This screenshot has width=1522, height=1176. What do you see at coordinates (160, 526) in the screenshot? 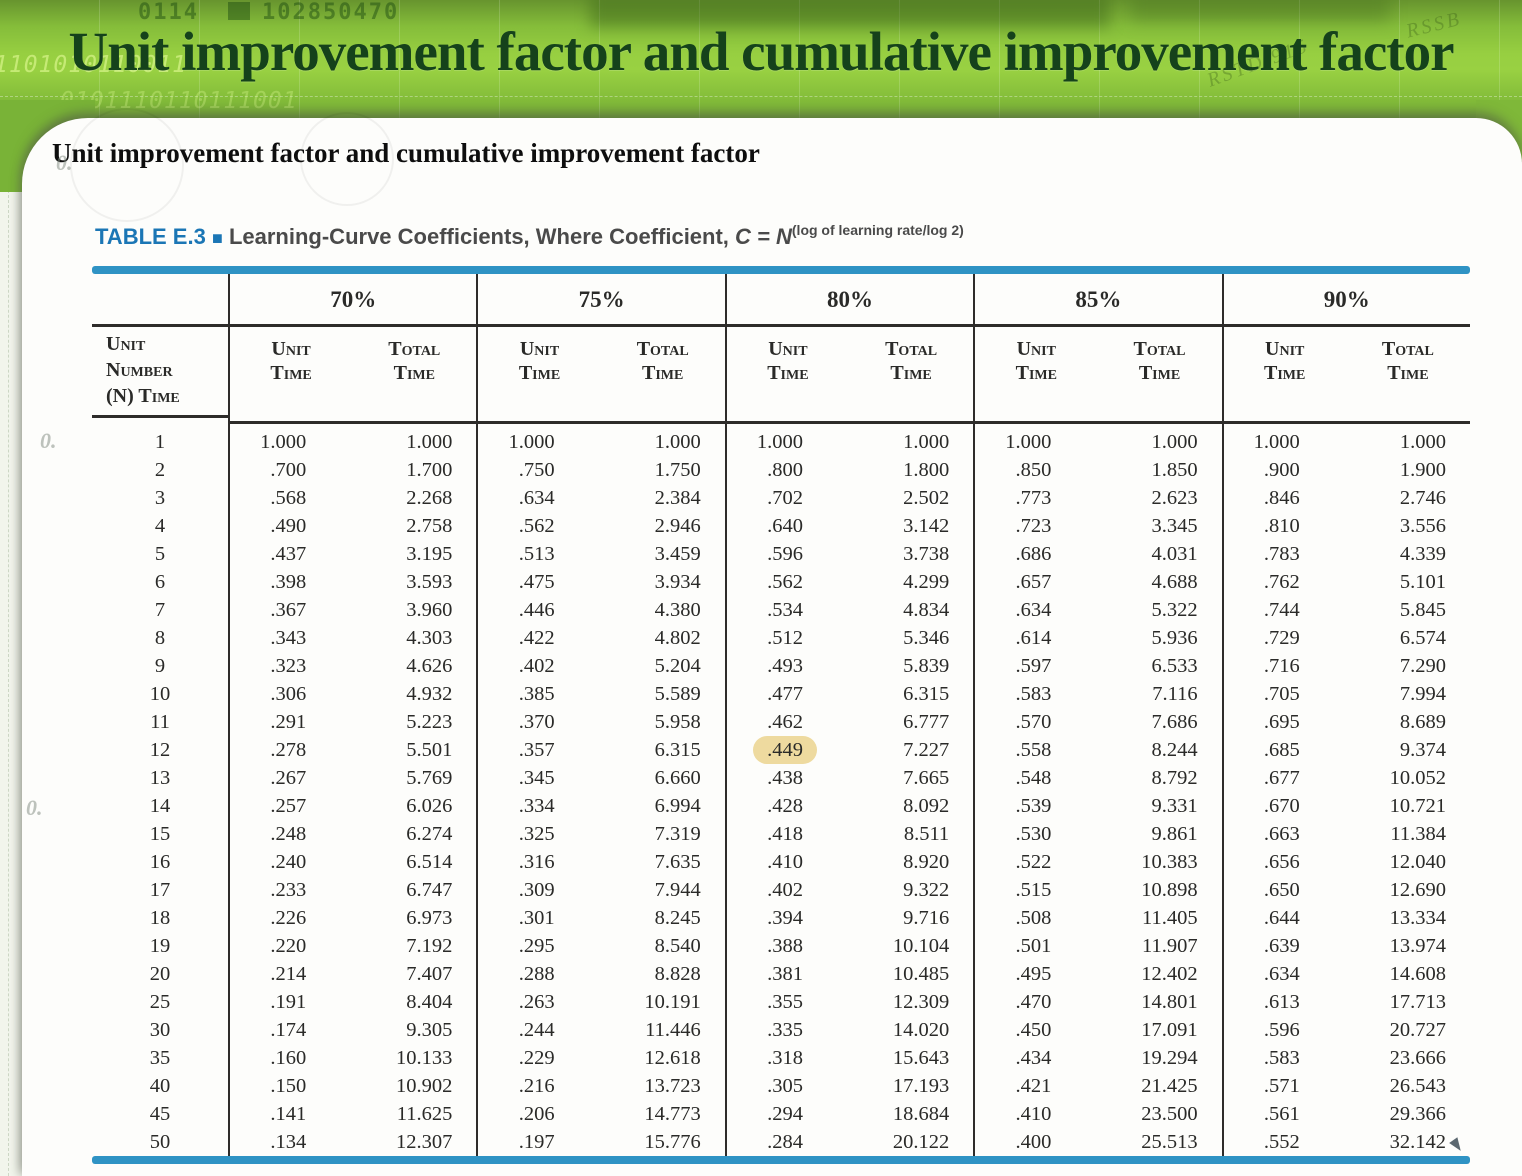
I see `unit-number-cell: 4` at bounding box center [160, 526].